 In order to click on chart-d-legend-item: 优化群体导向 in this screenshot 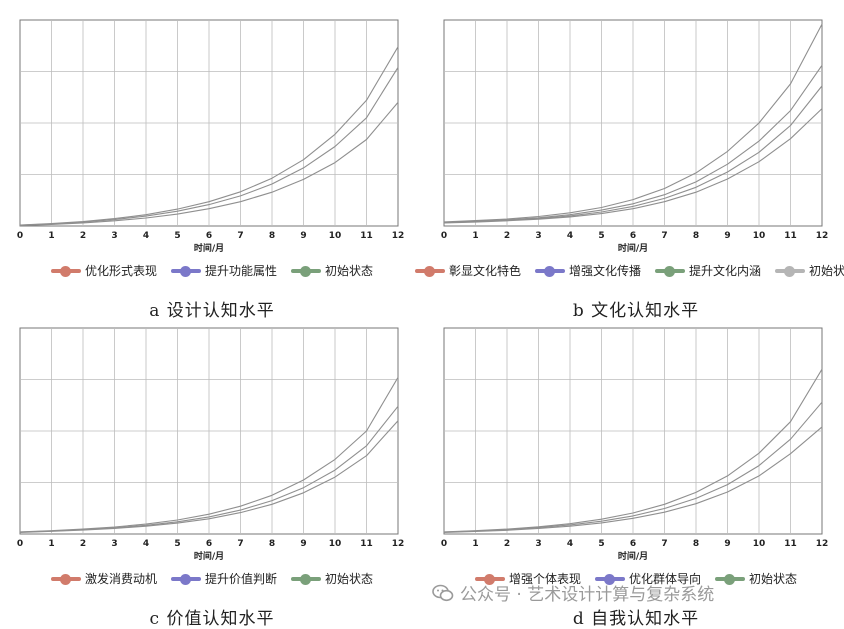, I will do `click(647, 578)`.